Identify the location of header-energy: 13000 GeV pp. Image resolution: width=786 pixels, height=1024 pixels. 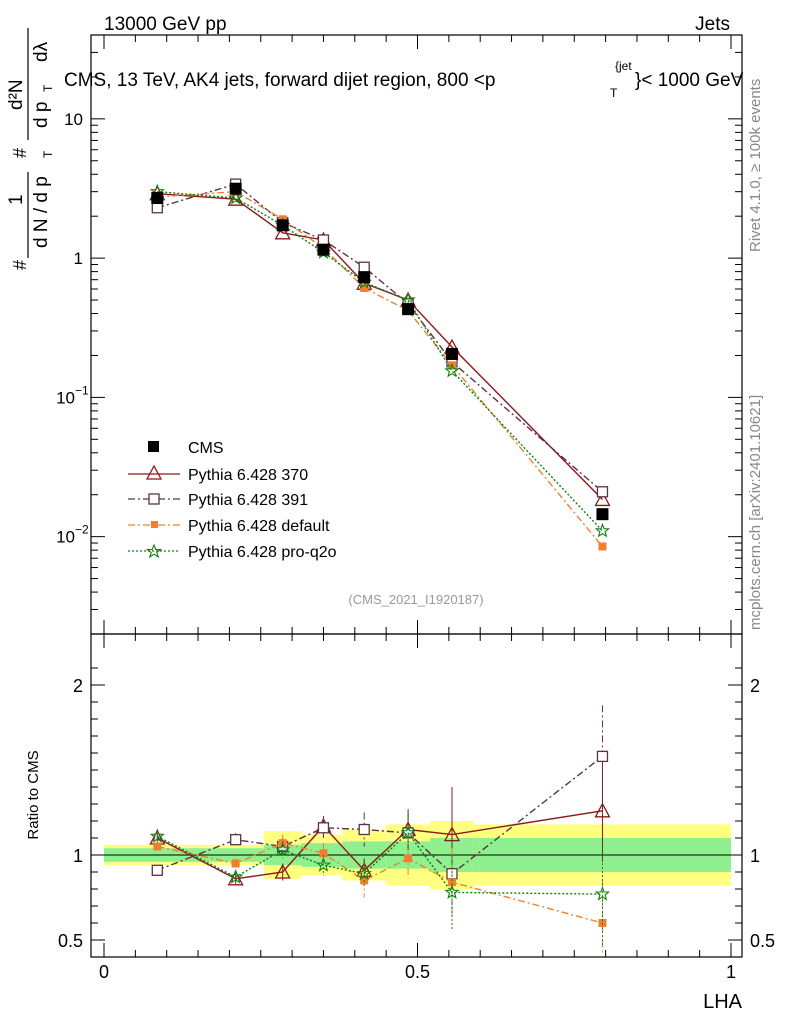
(165, 24).